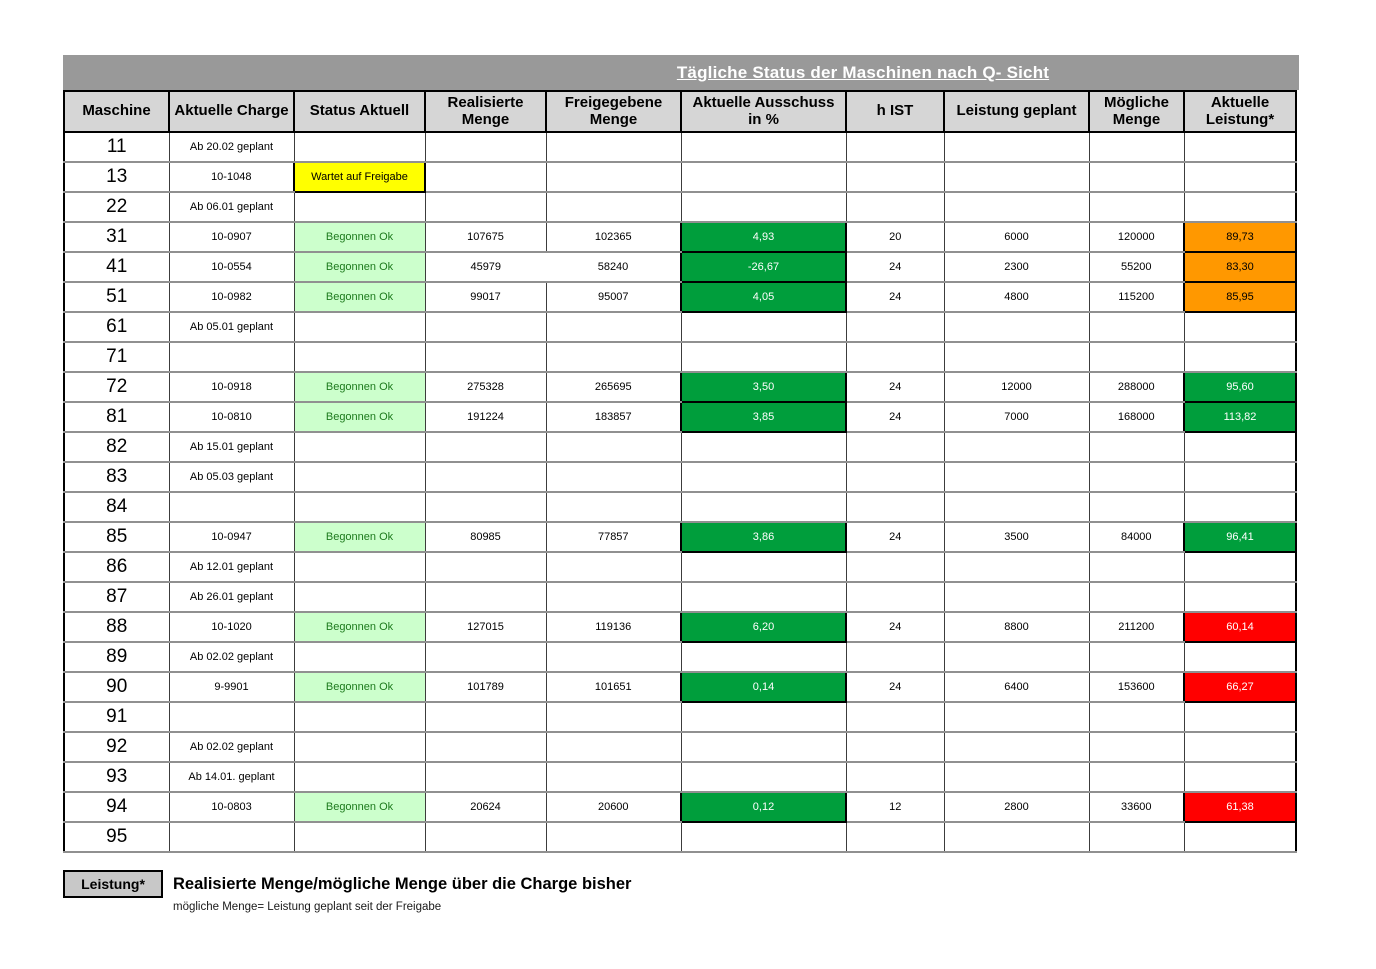 This screenshot has height=969, width=1376. I want to click on column-header-h-ist: h IST, so click(895, 111).